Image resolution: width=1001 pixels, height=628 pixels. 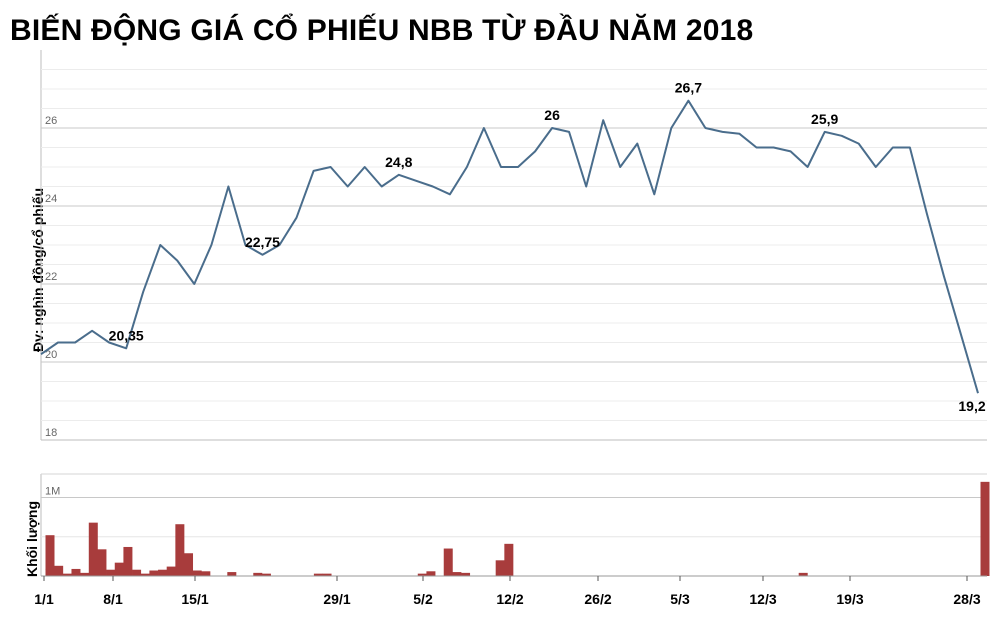 I want to click on x-tick-label: 19/3, so click(x=849, y=599).